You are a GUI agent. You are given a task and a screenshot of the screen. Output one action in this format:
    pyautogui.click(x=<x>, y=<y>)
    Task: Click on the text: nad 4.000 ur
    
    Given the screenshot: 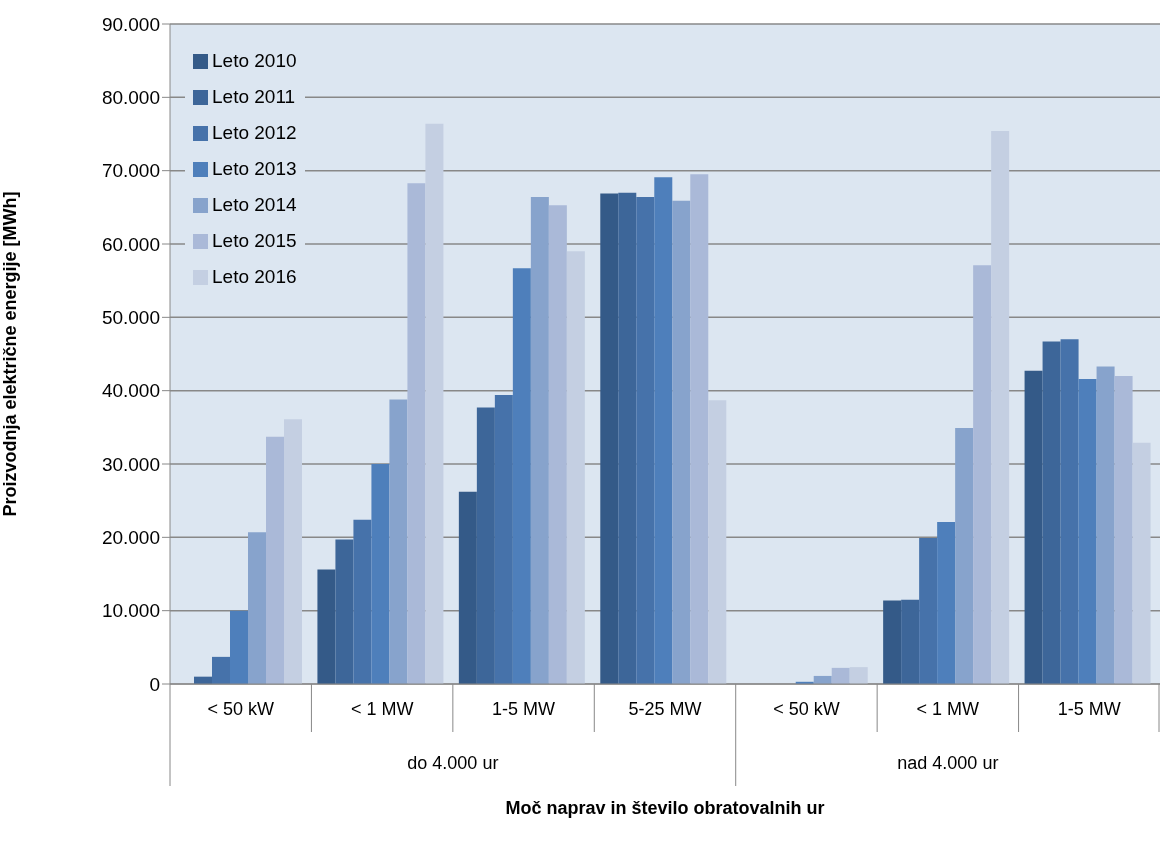 What is the action you would take?
    pyautogui.click(x=948, y=763)
    